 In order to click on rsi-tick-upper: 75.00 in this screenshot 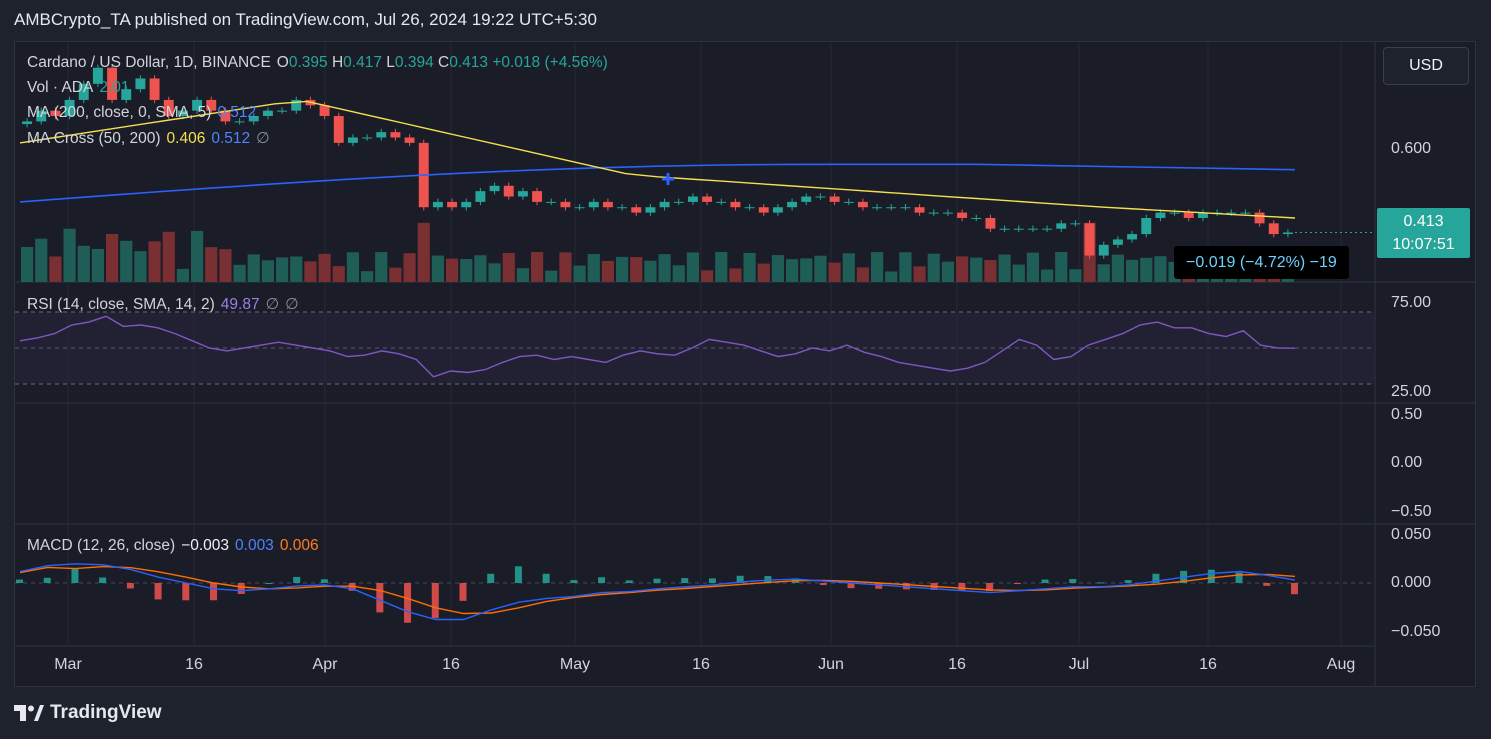, I will do `click(1411, 302)`.